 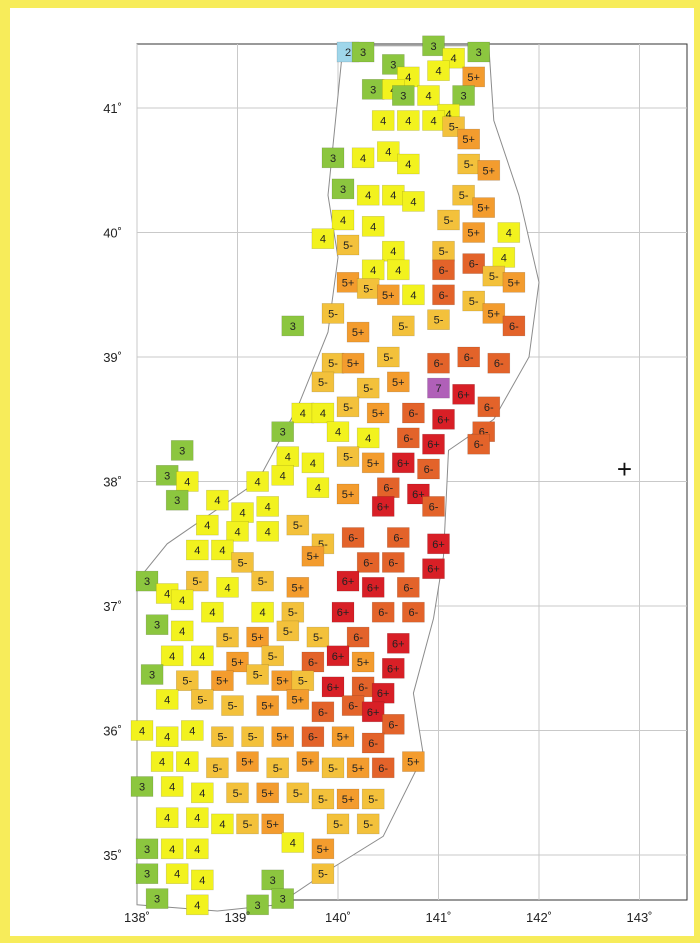 I want to click on station-intensity-label: 3, so click(x=157, y=900).